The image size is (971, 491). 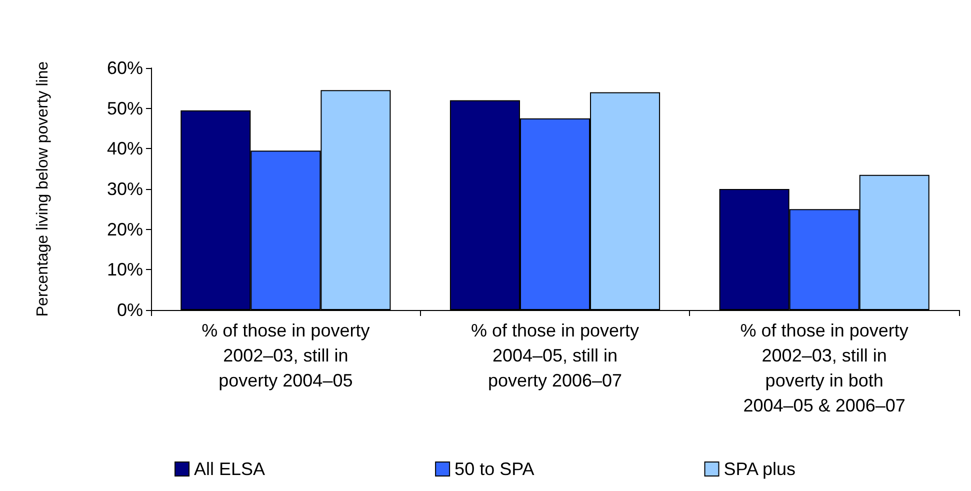 What do you see at coordinates (124, 229) in the screenshot?
I see `y-tick-label: 20%` at bounding box center [124, 229].